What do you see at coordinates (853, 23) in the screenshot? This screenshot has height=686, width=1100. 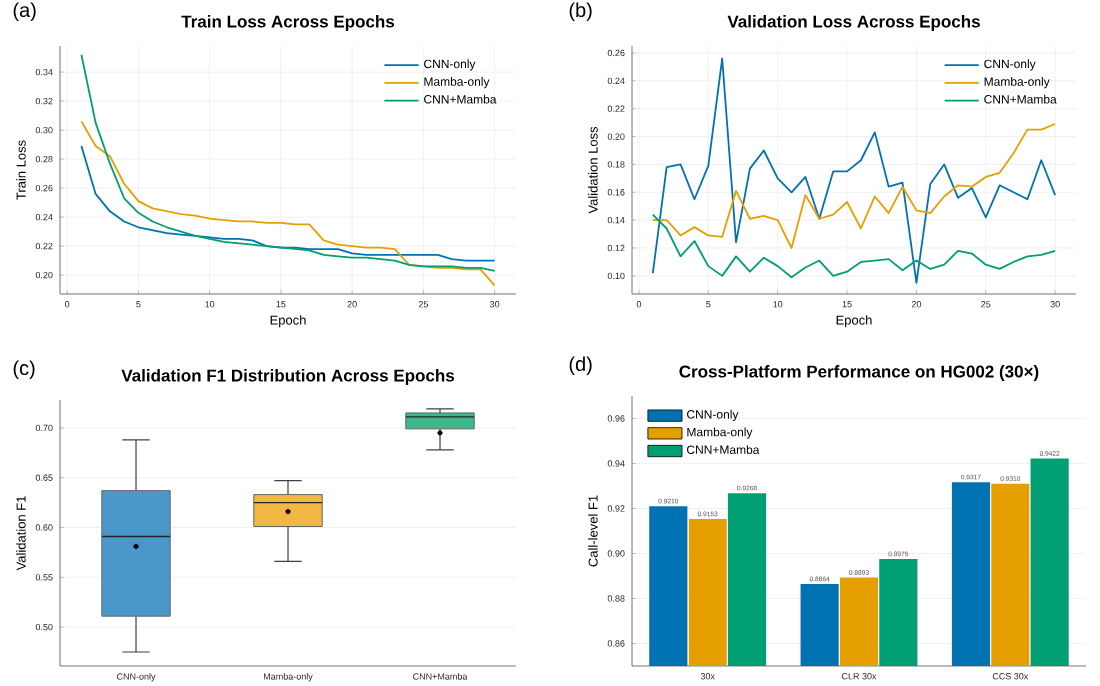 I see `chart-title: Validation Loss Across Epochs` at bounding box center [853, 23].